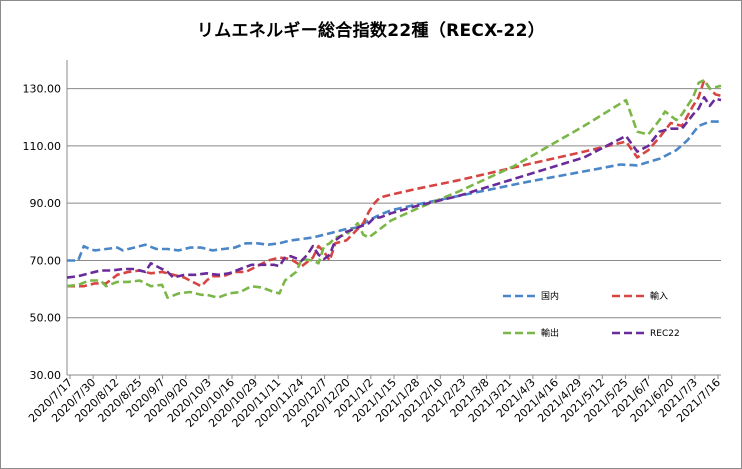 This screenshot has width=742, height=469. I want to click on y-axis-tick-labels: 30.00 50.00 70.00 90.00 110.00 130.00, so click(42, 232).